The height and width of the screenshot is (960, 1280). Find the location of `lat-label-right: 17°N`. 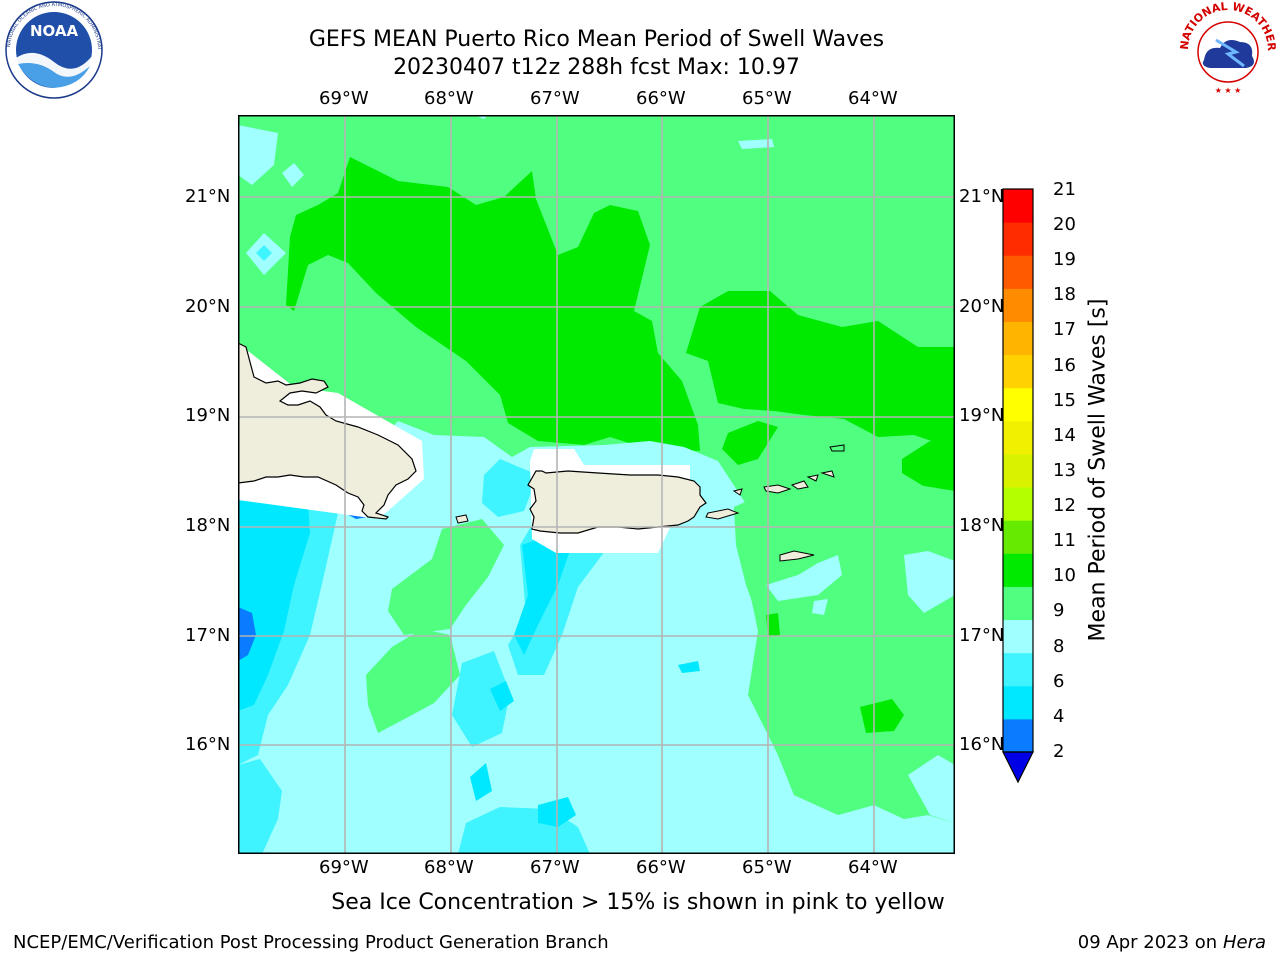

lat-label-right: 17°N is located at coordinates (982, 635).